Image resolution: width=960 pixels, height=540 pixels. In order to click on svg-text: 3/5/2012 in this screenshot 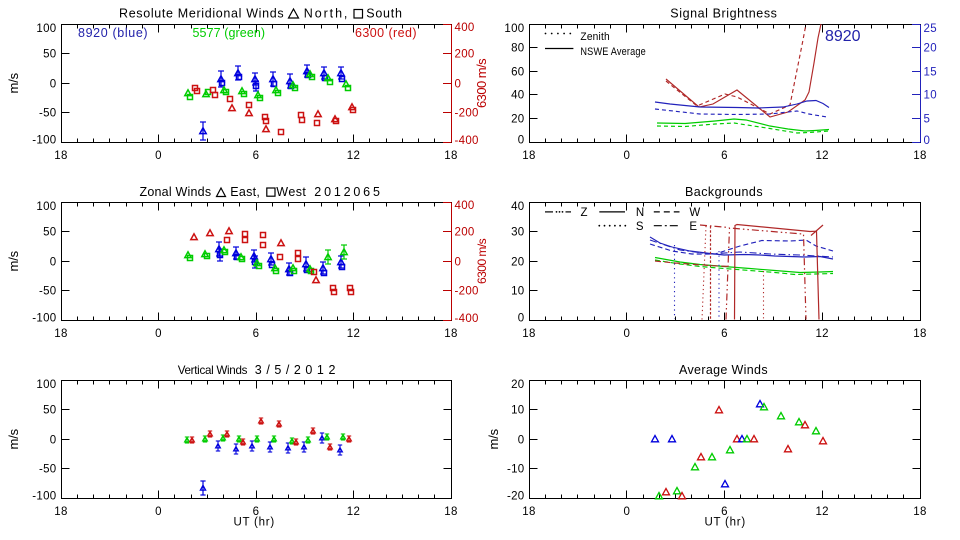, I will do `click(295, 370)`.